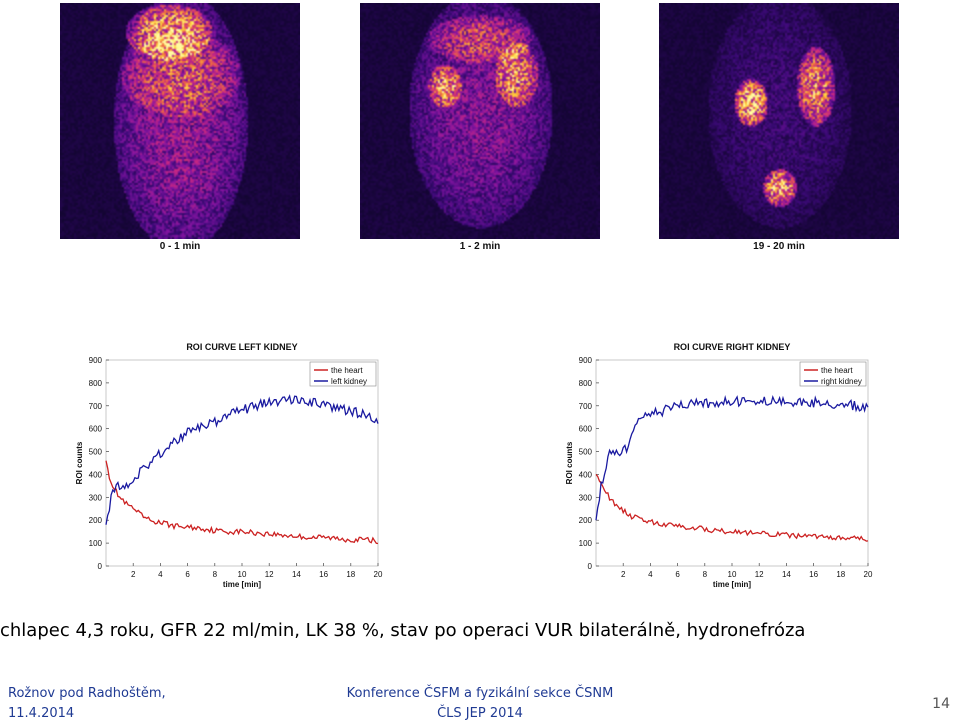 The width and height of the screenshot is (960, 724). I want to click on series-line-left-kidney, so click(242, 459).